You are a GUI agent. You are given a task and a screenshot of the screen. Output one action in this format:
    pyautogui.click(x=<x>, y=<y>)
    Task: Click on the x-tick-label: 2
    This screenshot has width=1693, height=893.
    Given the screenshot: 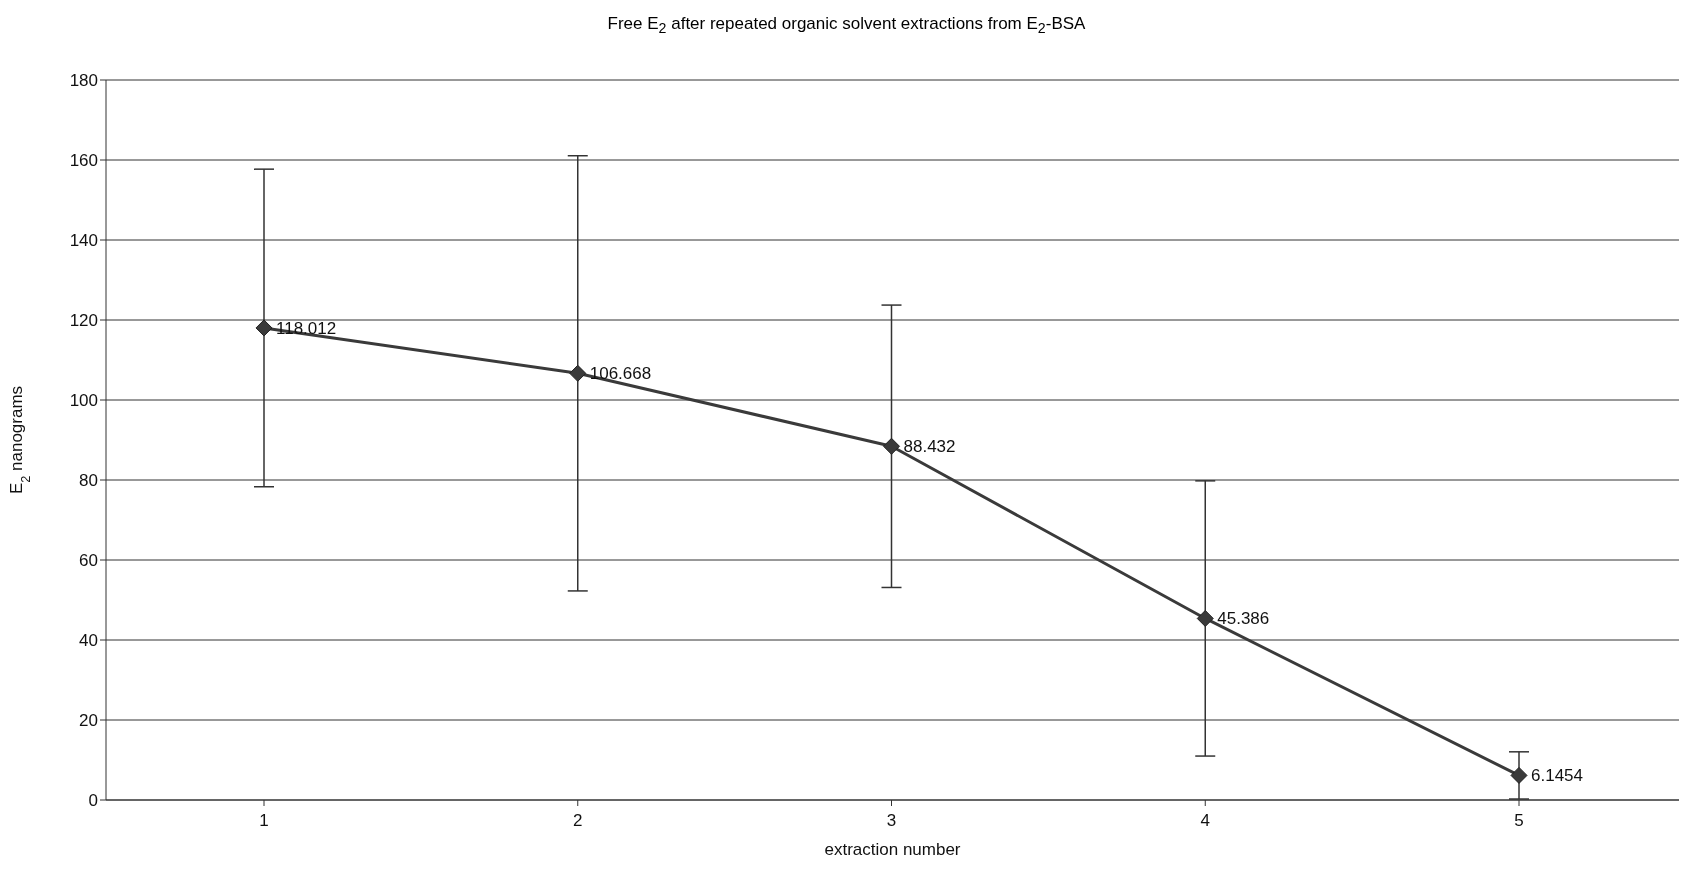 What is the action you would take?
    pyautogui.click(x=578, y=821)
    